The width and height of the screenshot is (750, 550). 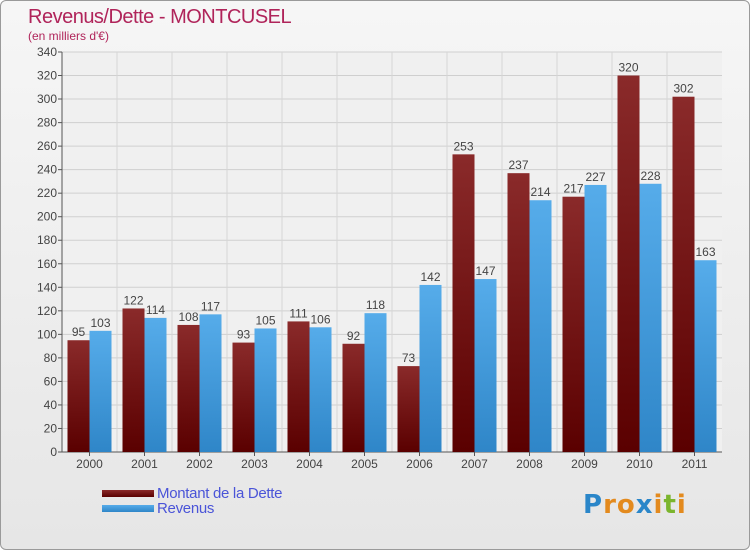 I want to click on x-tick-label: 2011, so click(x=695, y=464).